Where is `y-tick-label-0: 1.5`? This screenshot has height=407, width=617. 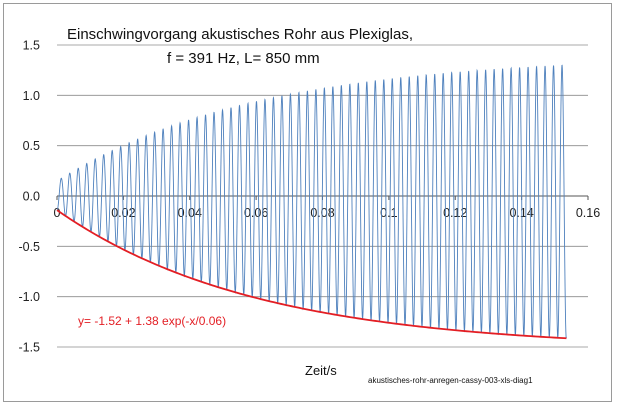
y-tick-label-0: 1.5 is located at coordinates (31, 46).